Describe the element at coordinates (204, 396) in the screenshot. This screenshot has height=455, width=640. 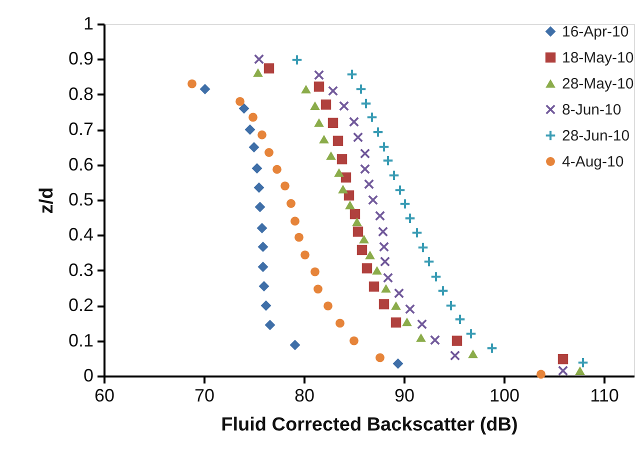
I see `x-tick-label: 70` at that location.